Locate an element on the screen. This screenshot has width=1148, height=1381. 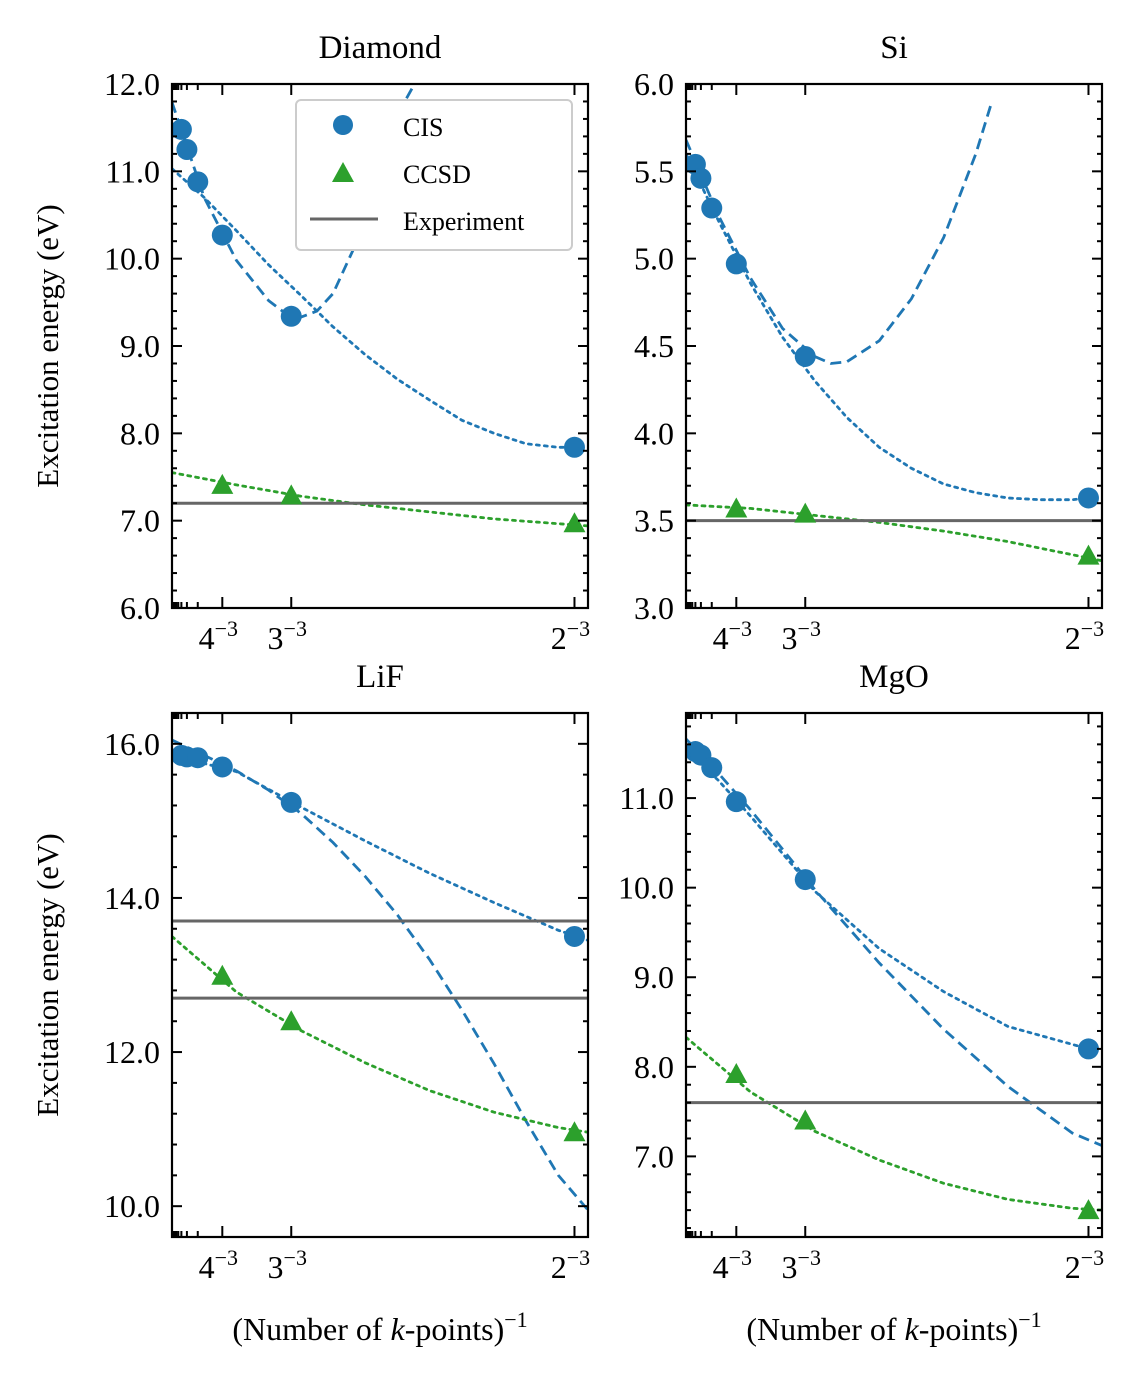
panel-title: Si is located at coordinates (894, 48).